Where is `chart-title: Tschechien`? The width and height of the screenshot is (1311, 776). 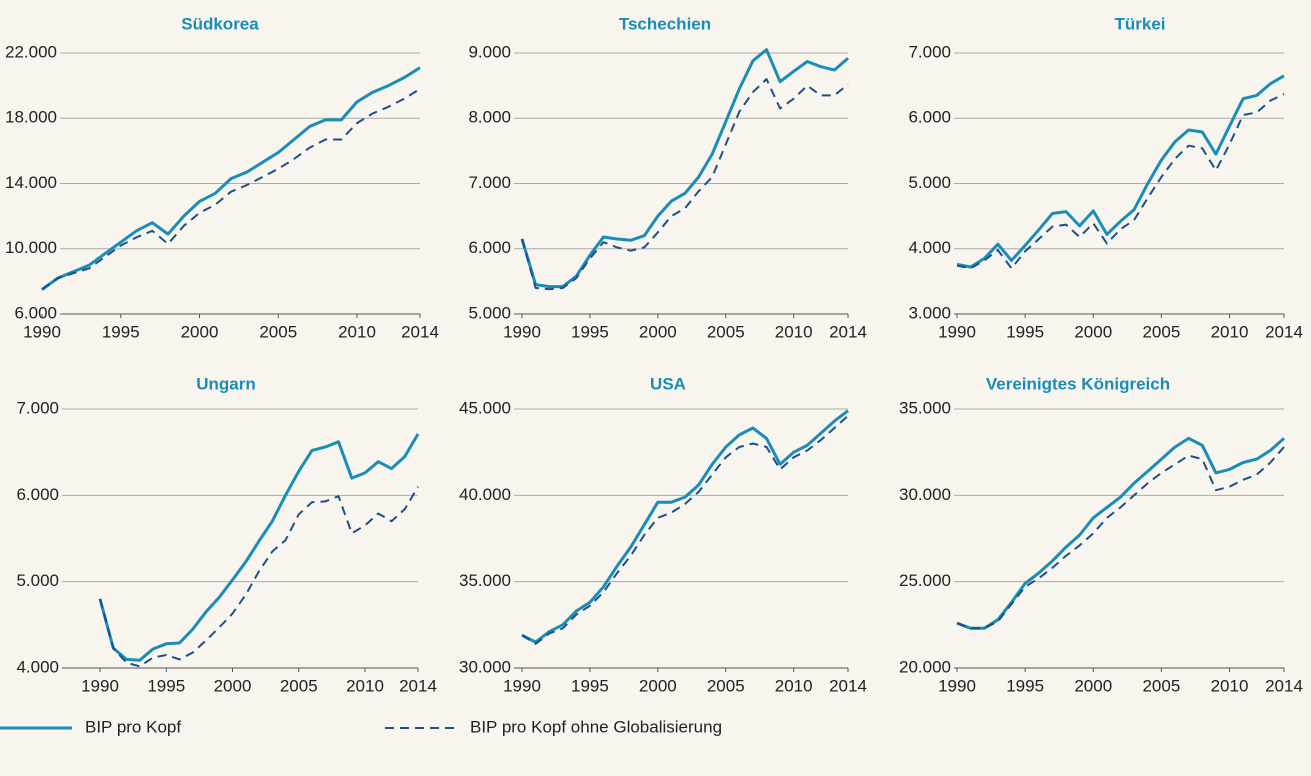
chart-title: Tschechien is located at coordinates (665, 23).